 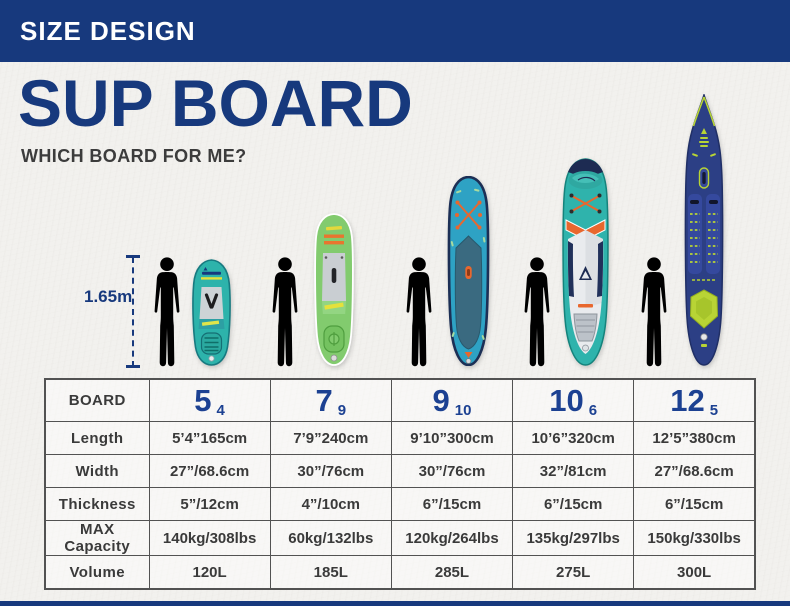 I want to click on size-cell: 9 10, so click(x=452, y=400).